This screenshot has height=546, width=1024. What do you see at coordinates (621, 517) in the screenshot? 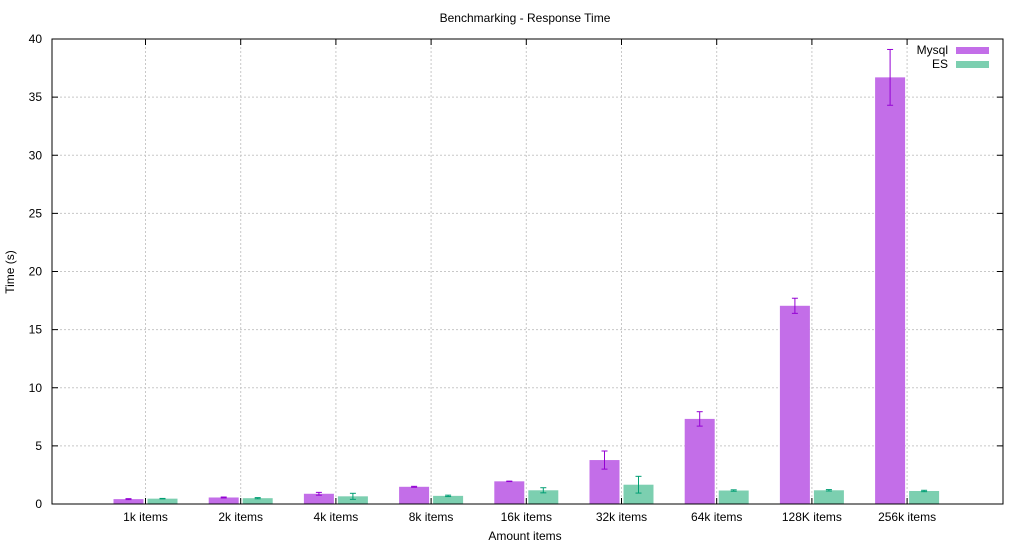
I see `x-tick-label: 32k items` at bounding box center [621, 517].